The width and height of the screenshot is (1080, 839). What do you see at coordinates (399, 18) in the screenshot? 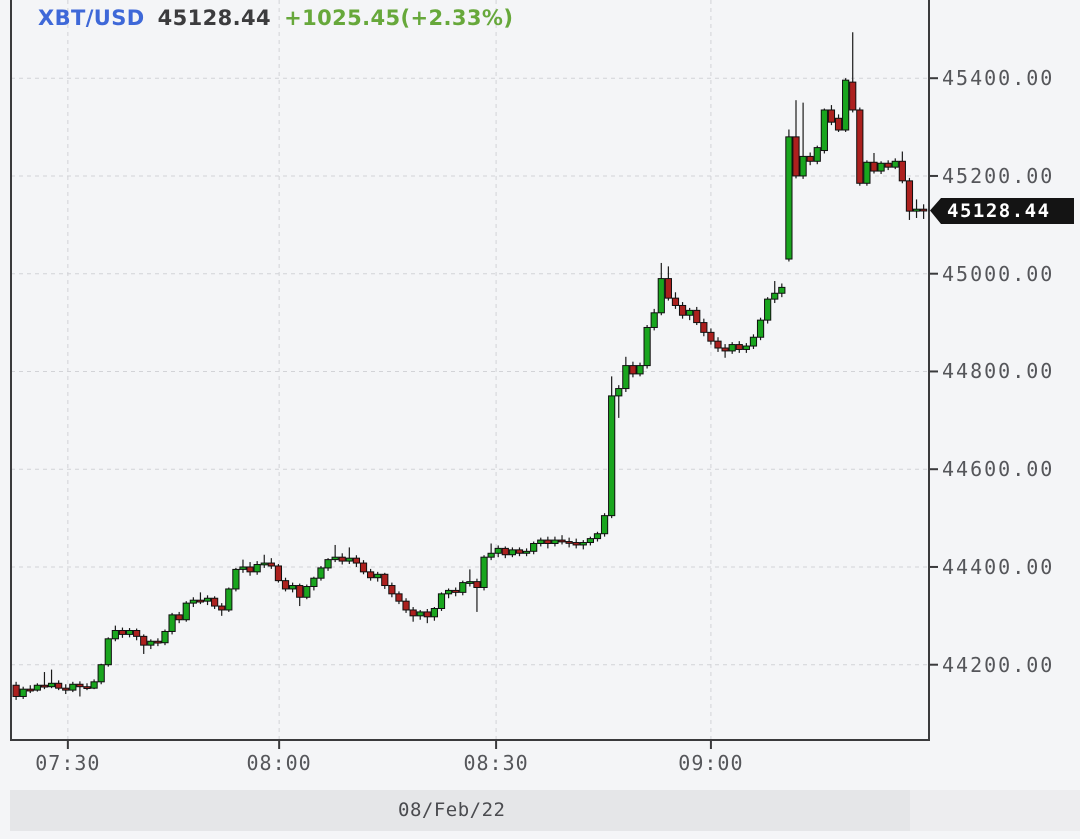
I see `price-change-text: +1025.45(+2.33%)` at bounding box center [399, 18].